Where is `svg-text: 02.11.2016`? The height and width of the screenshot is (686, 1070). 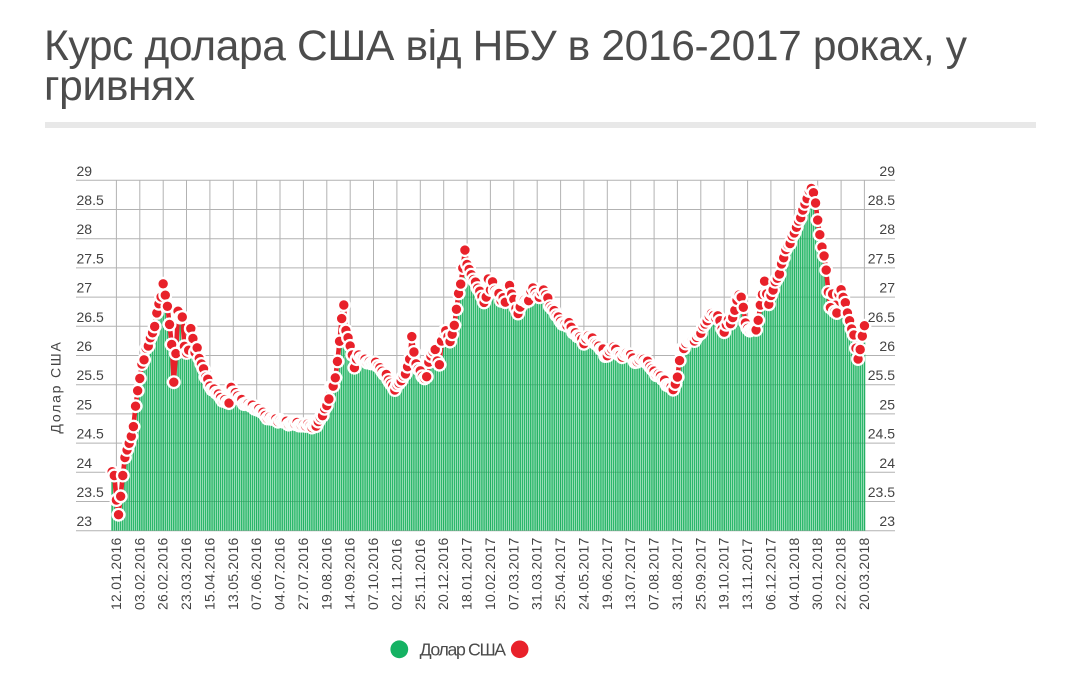 svg-text: 02.11.2016 is located at coordinates (396, 574).